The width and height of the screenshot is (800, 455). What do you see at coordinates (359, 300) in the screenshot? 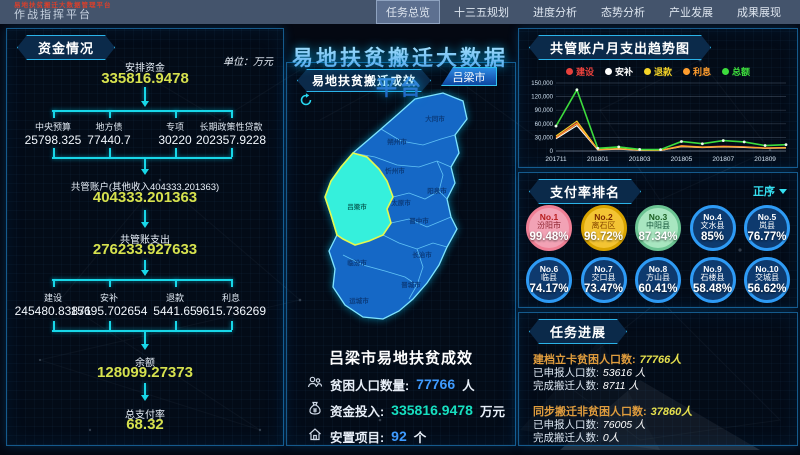
I see `map-region-label: 运城市` at bounding box center [359, 300].